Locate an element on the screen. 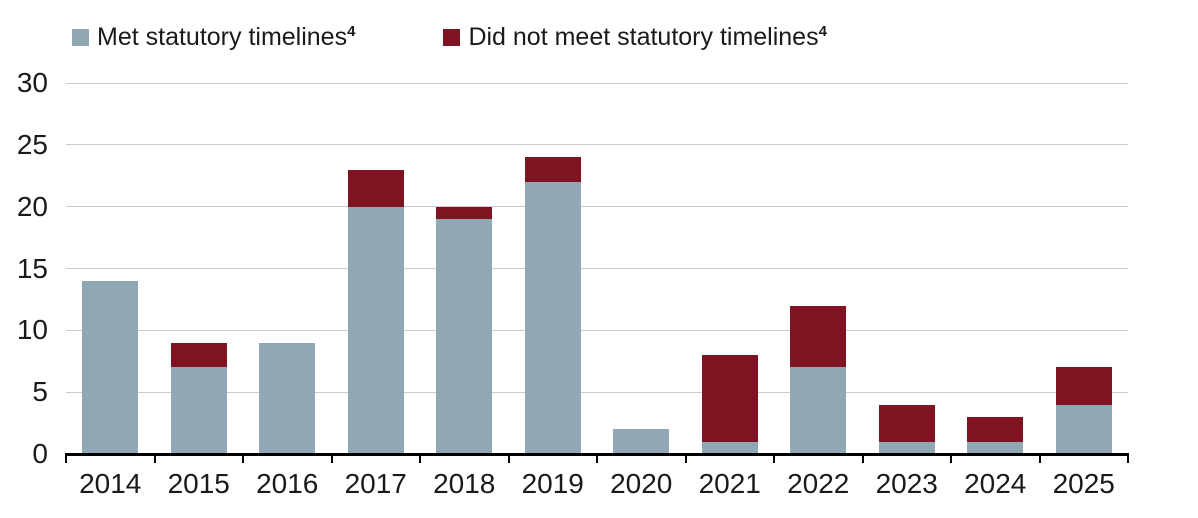  y-tick-label-0: 0 is located at coordinates (40, 453).